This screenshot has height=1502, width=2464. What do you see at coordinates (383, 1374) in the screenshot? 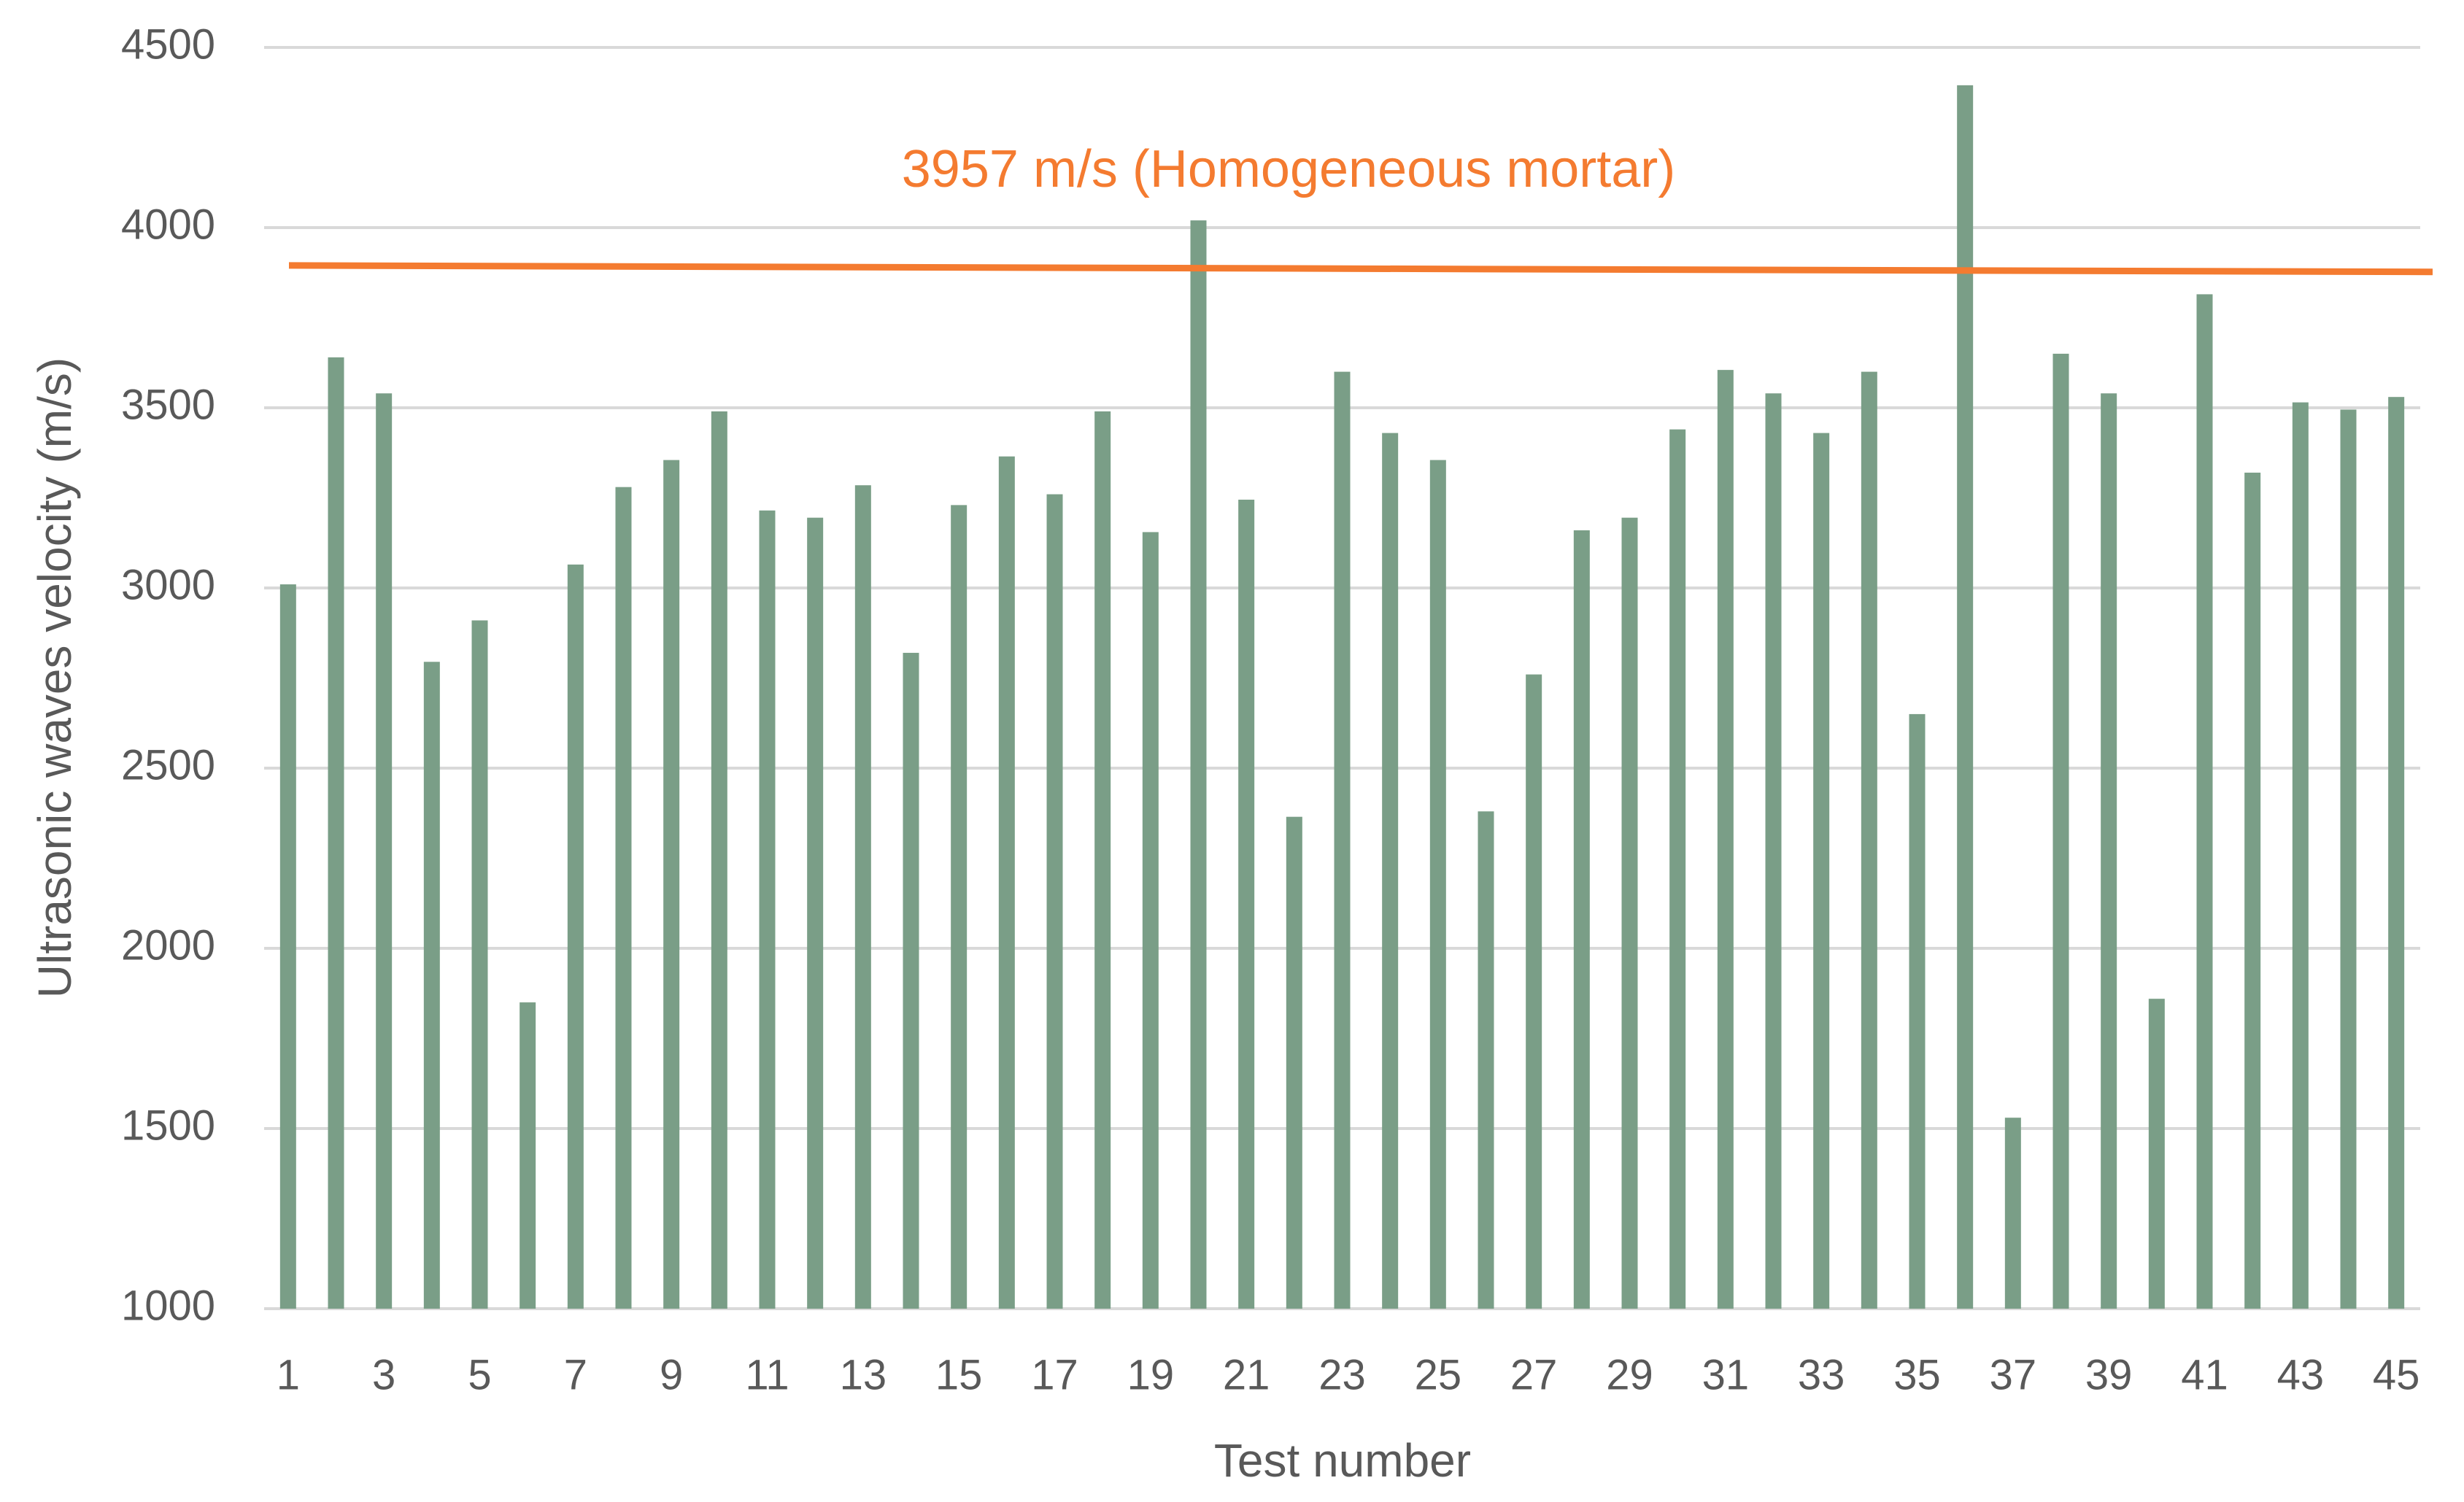
I see `x-tick-label: 3` at bounding box center [383, 1374].